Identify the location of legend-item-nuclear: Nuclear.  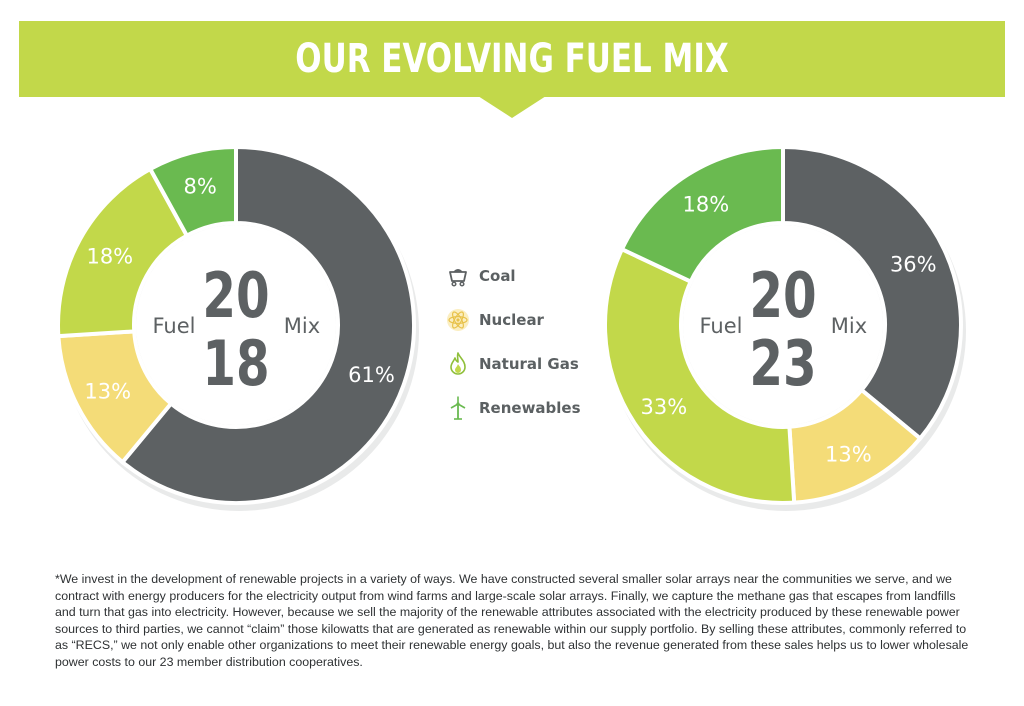
(525, 320).